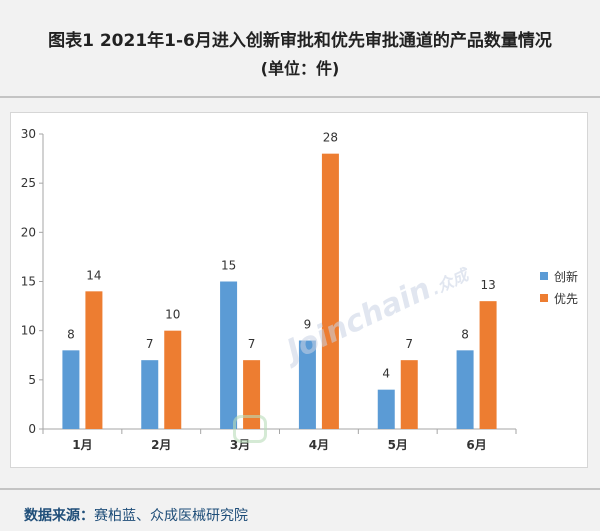 This screenshot has width=600, height=531. Describe the element at coordinates (300, 97) in the screenshot. I see `top-divider` at that location.